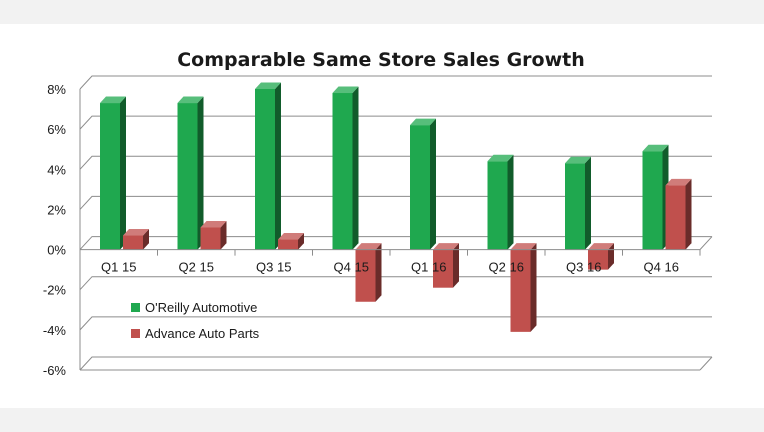  Describe the element at coordinates (55, 290) in the screenshot. I see `y-tick-label: -2%` at that location.